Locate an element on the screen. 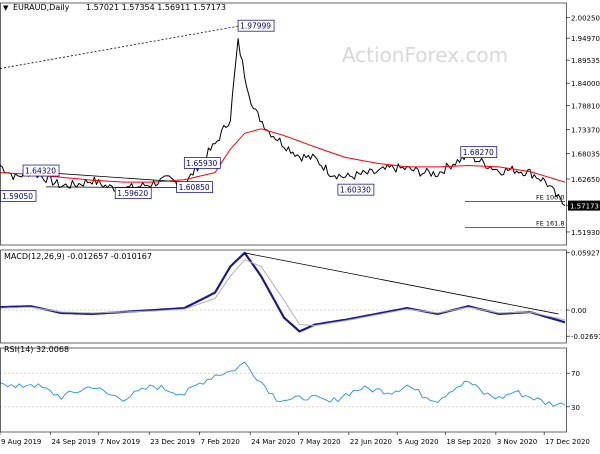  y-tick-label: 1.62650 is located at coordinates (585, 180).